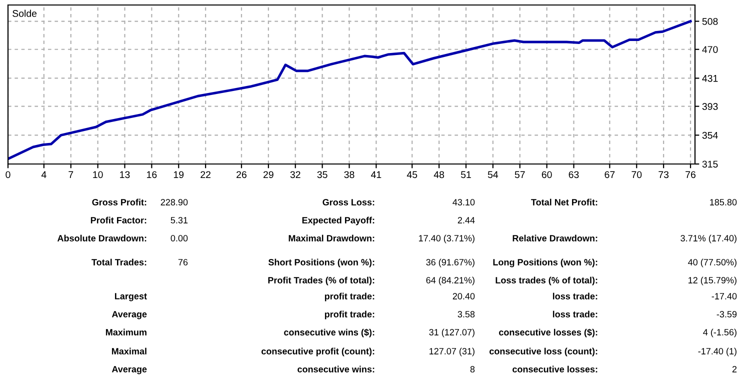 This screenshot has width=749, height=384. I want to click on text: Maximum, so click(126, 332).